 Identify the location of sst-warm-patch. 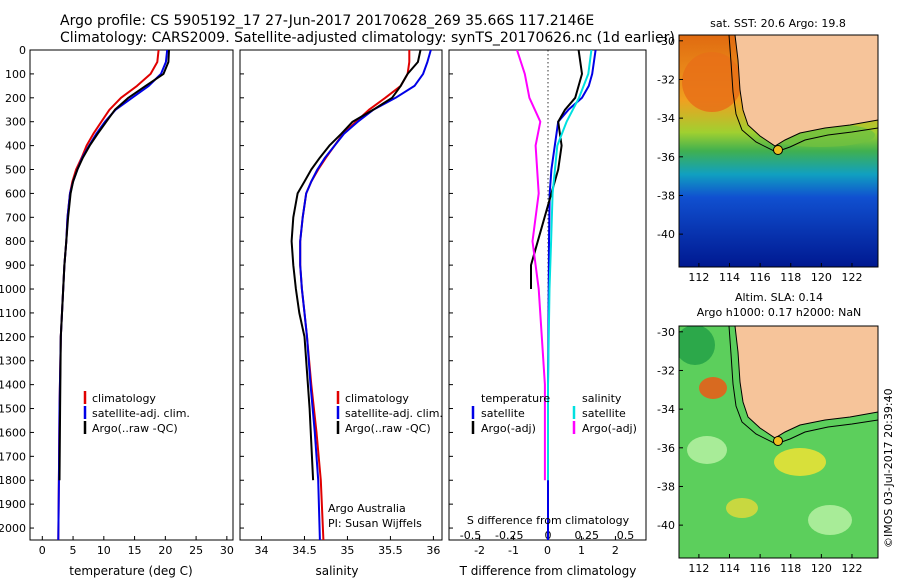
(712, 82).